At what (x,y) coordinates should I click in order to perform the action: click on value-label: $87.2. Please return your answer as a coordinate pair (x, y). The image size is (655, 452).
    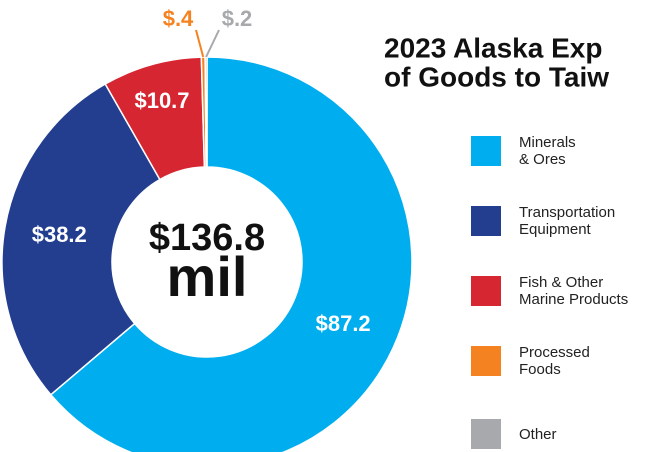
    Looking at the image, I should click on (343, 323).